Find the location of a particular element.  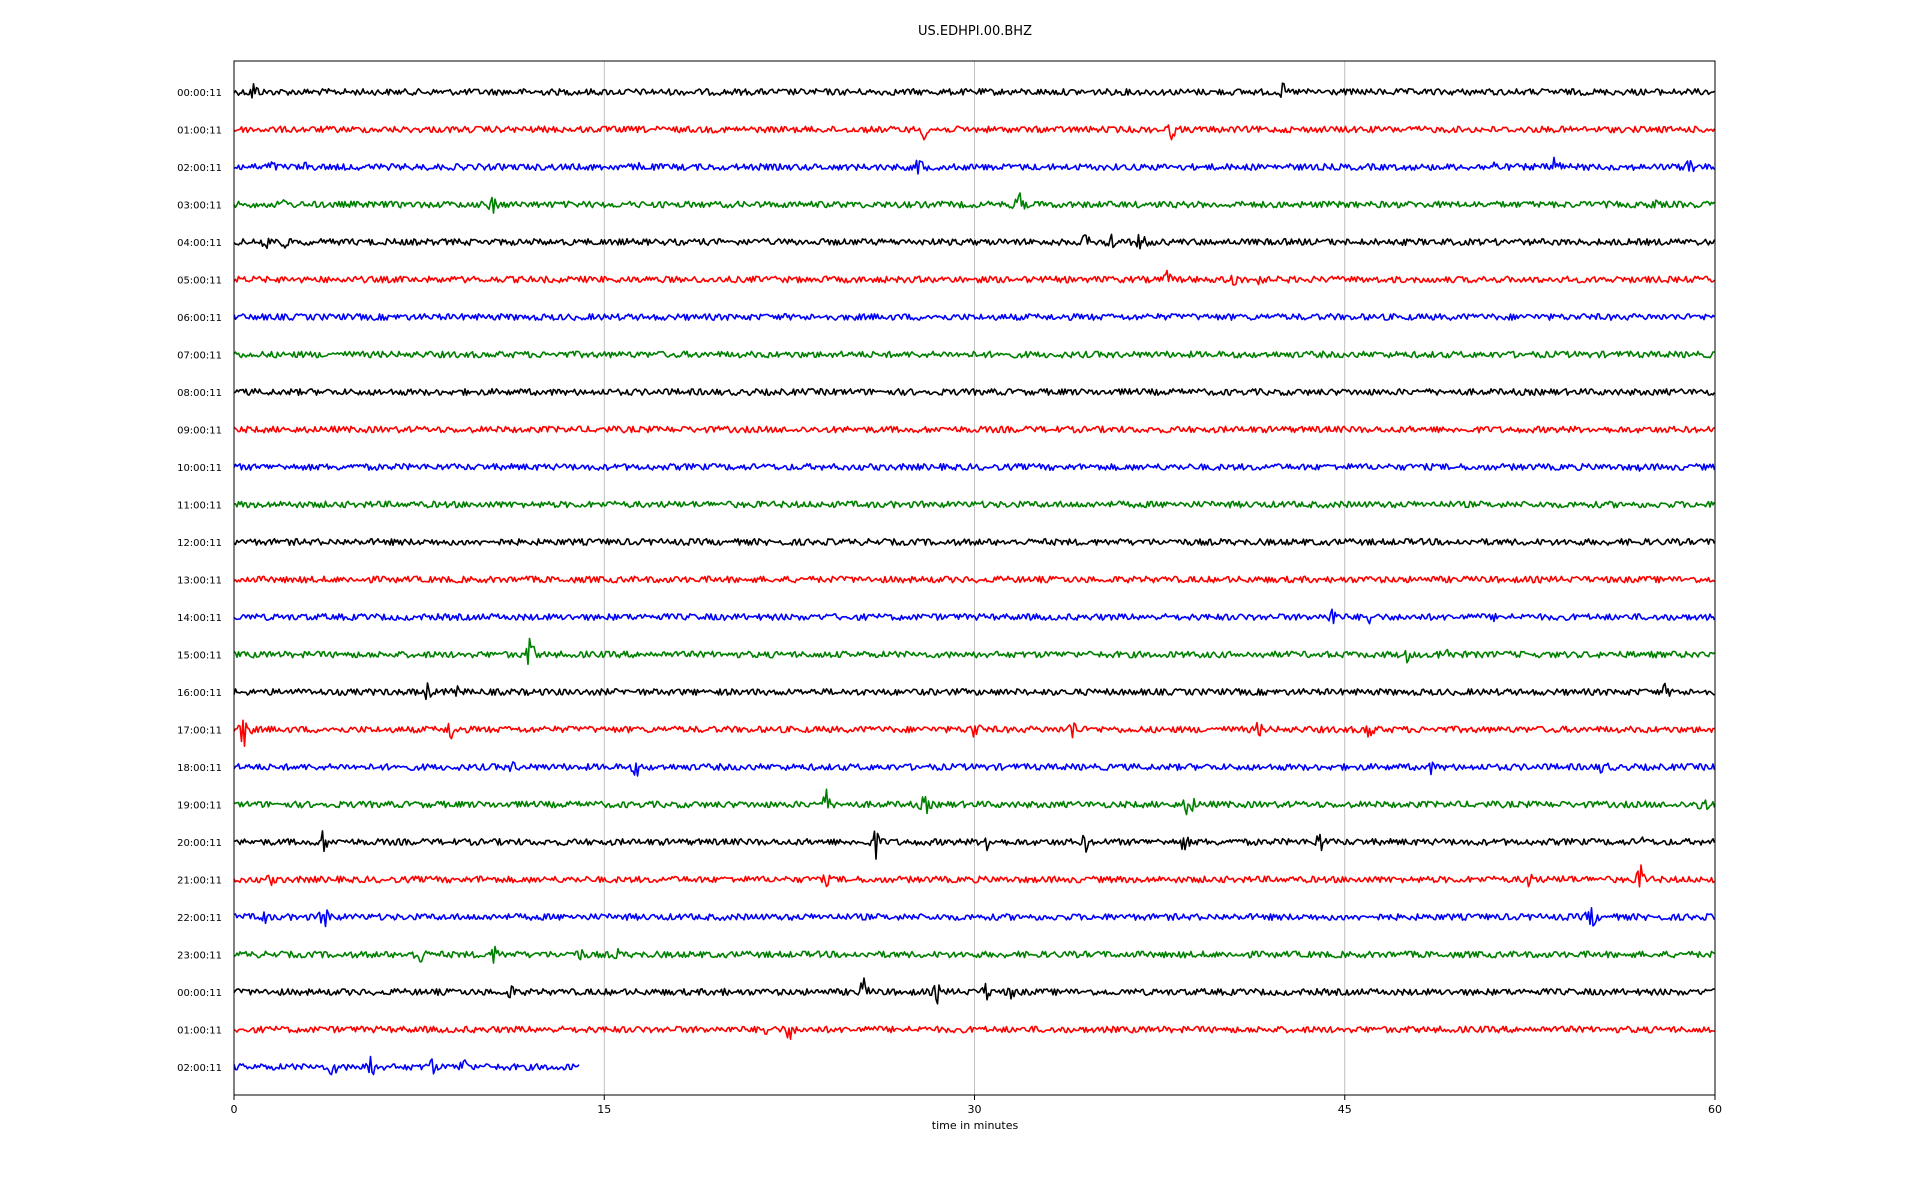

row-label-10: 10:00:11 is located at coordinates (199, 468).